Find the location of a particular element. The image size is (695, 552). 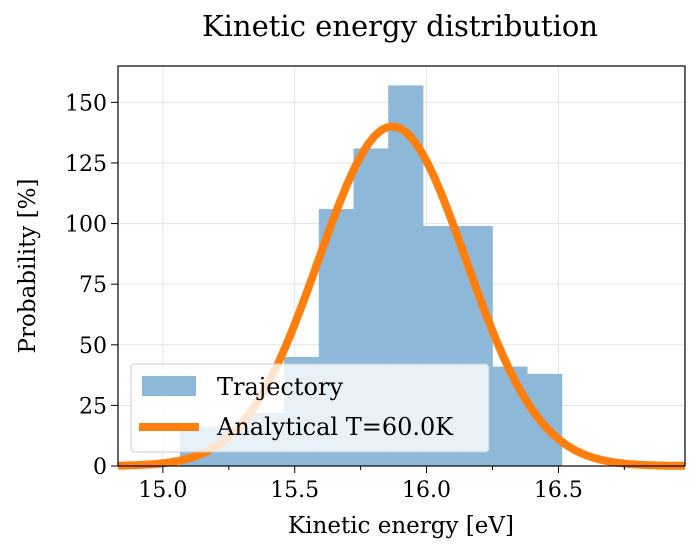

legend-trajectory-label: Trajectory is located at coordinates (280, 387).